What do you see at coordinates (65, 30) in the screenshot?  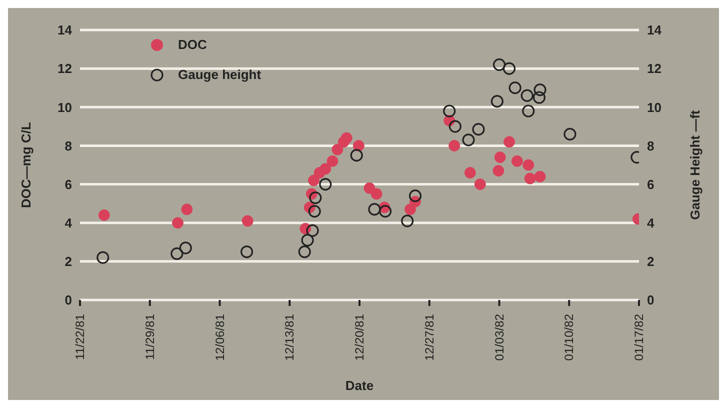 I see `y-tick-label: 14` at bounding box center [65, 30].